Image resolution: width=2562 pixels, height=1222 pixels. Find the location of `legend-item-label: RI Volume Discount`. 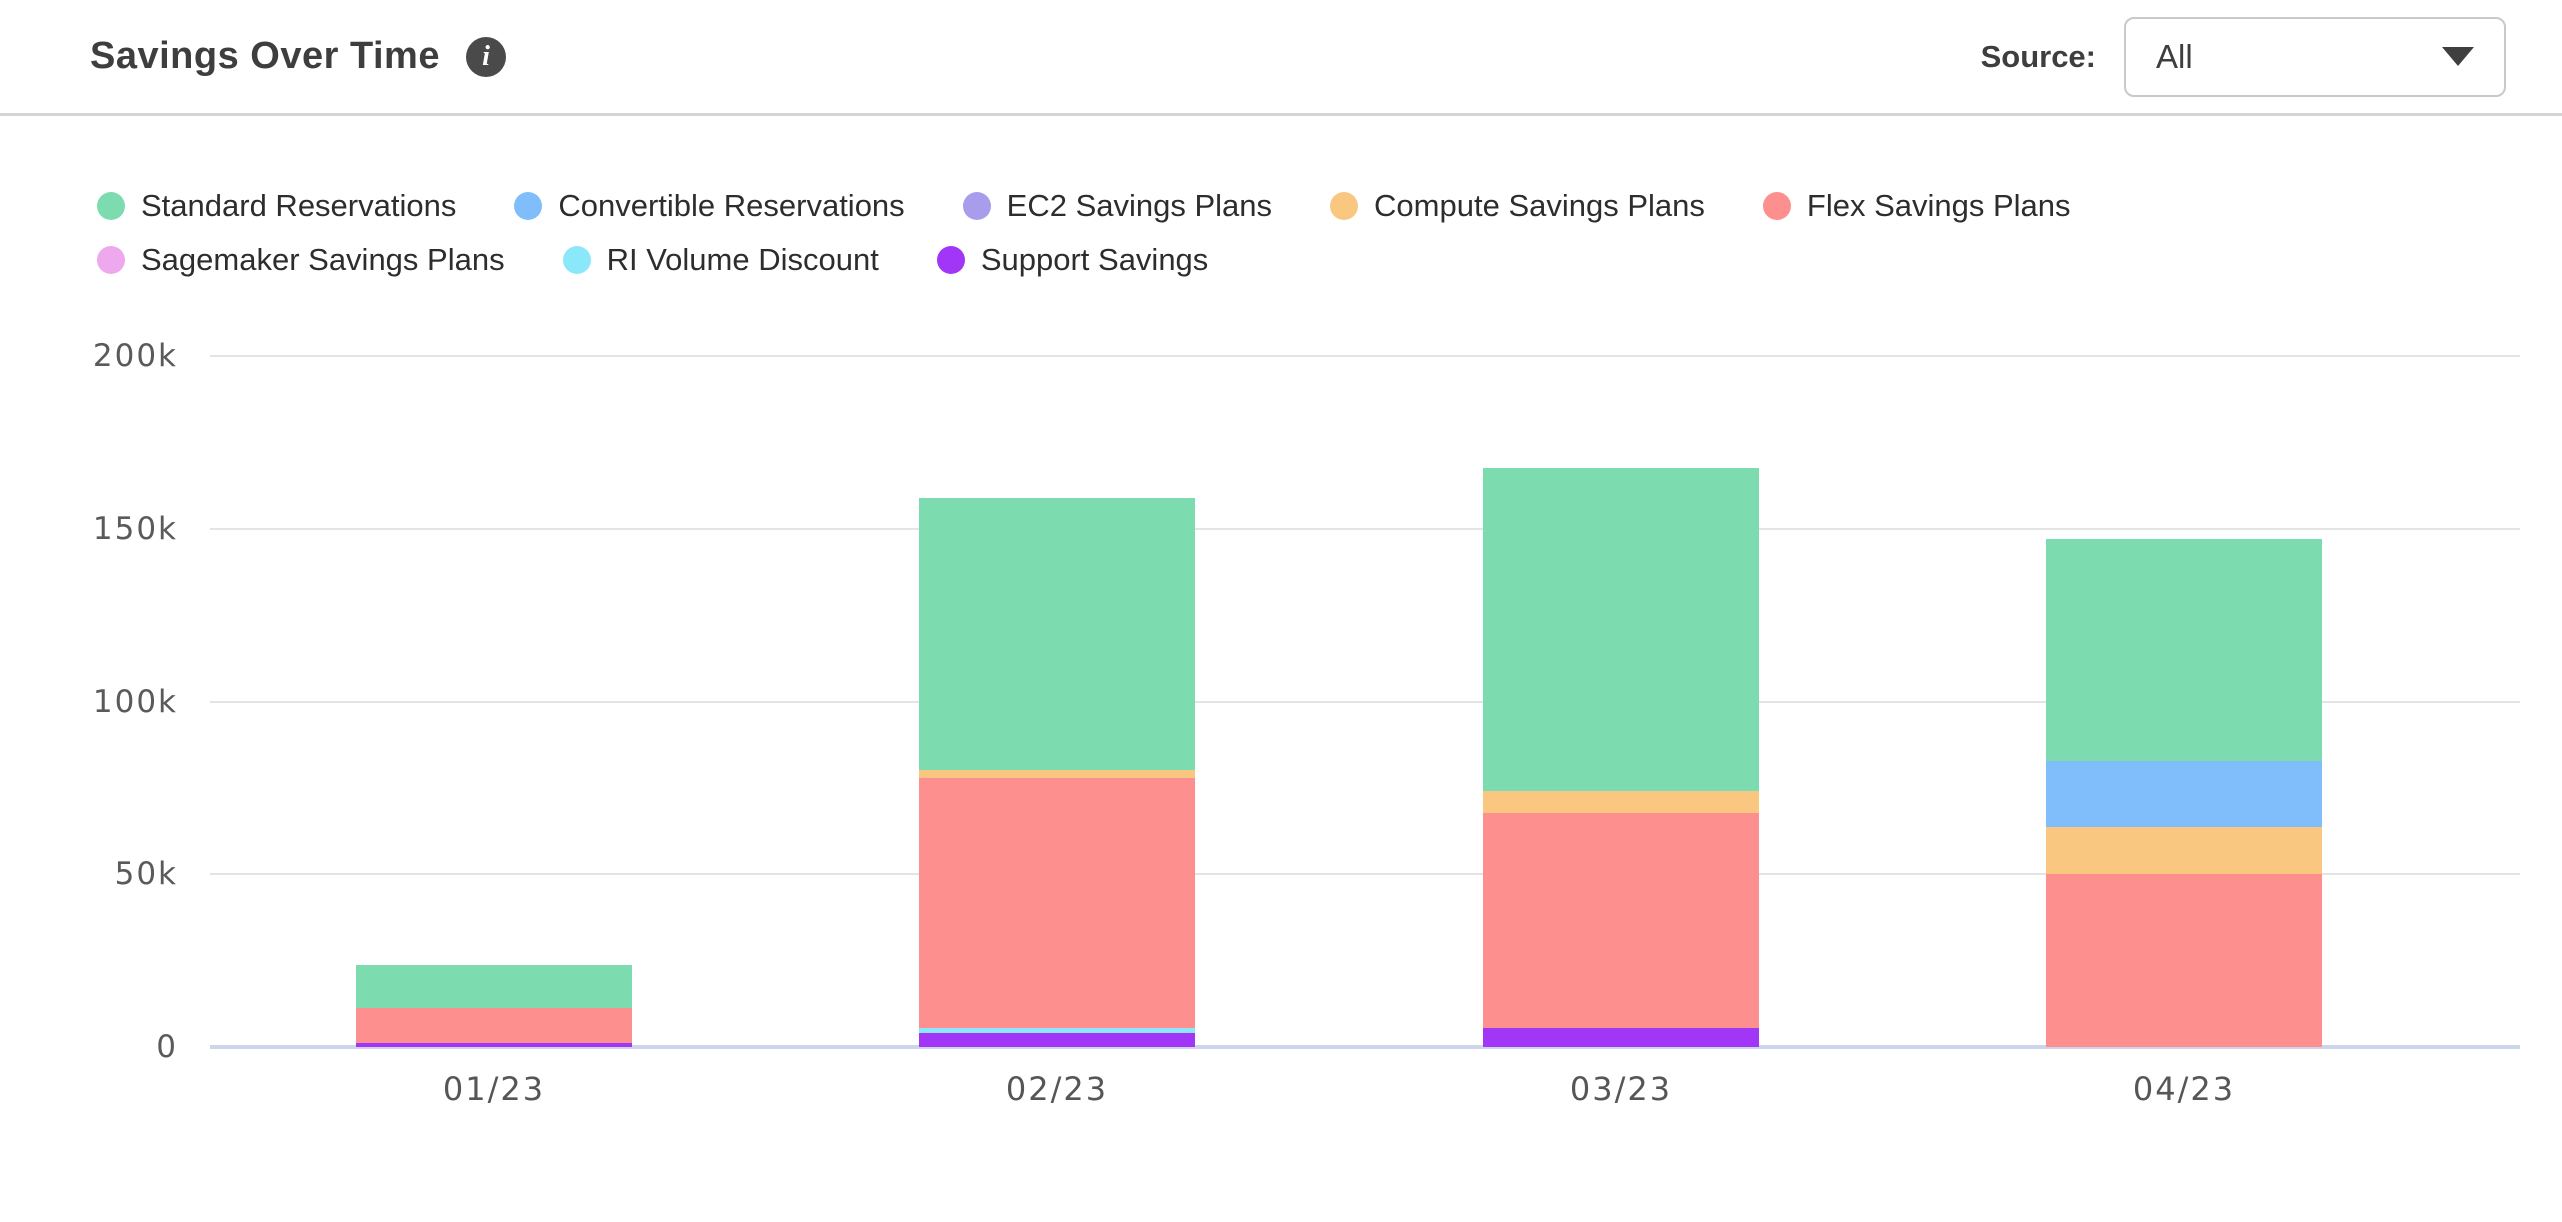

legend-item-label: RI Volume Discount is located at coordinates (742, 259).